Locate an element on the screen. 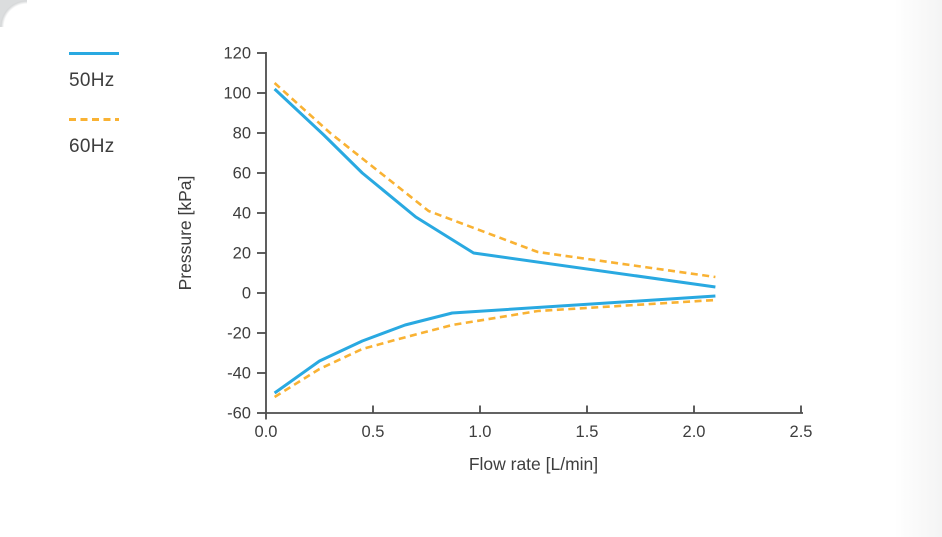 This screenshot has height=537, width=942. y-tick-label: 80 is located at coordinates (242, 134).